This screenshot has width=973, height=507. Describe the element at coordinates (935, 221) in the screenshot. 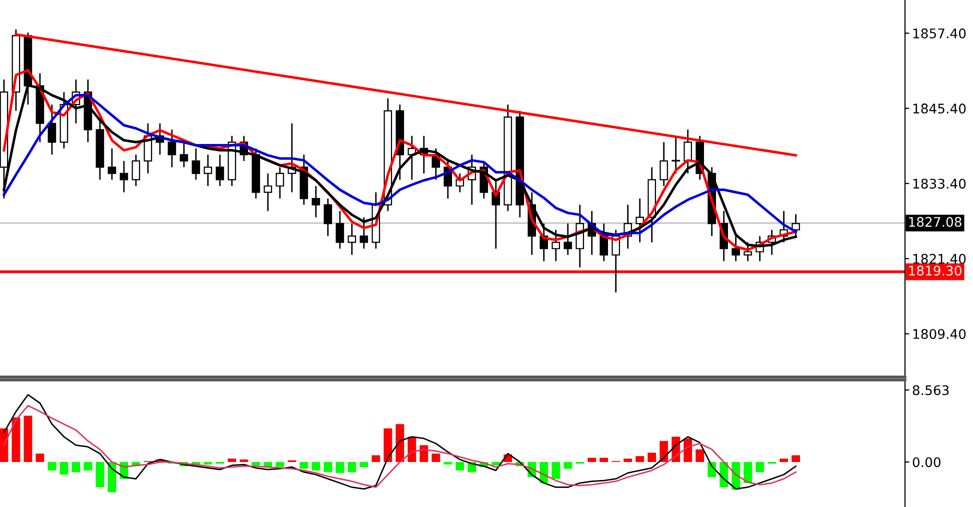

I see `ref-line-label: 1827.08` at that location.